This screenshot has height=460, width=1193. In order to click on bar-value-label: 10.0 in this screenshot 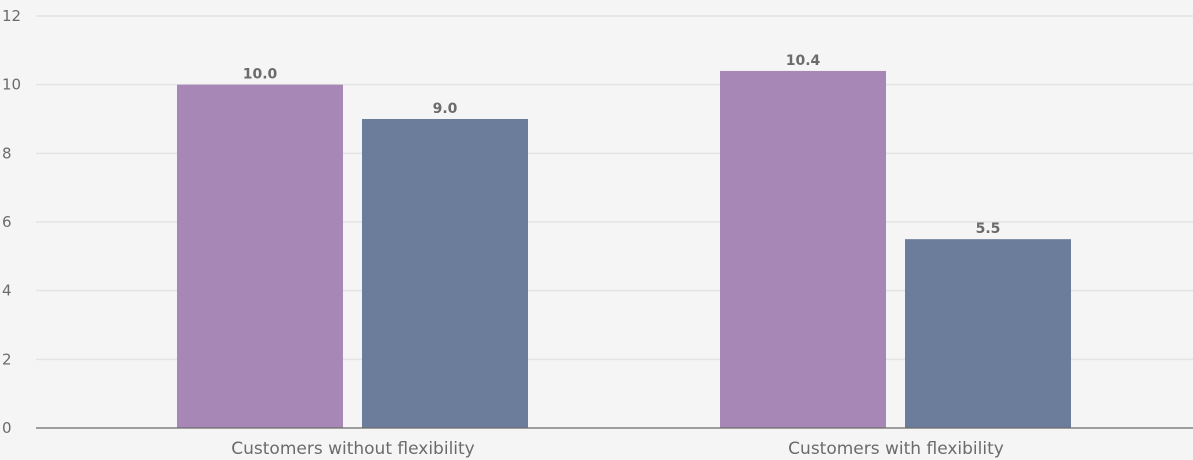, I will do `click(260, 75)`.